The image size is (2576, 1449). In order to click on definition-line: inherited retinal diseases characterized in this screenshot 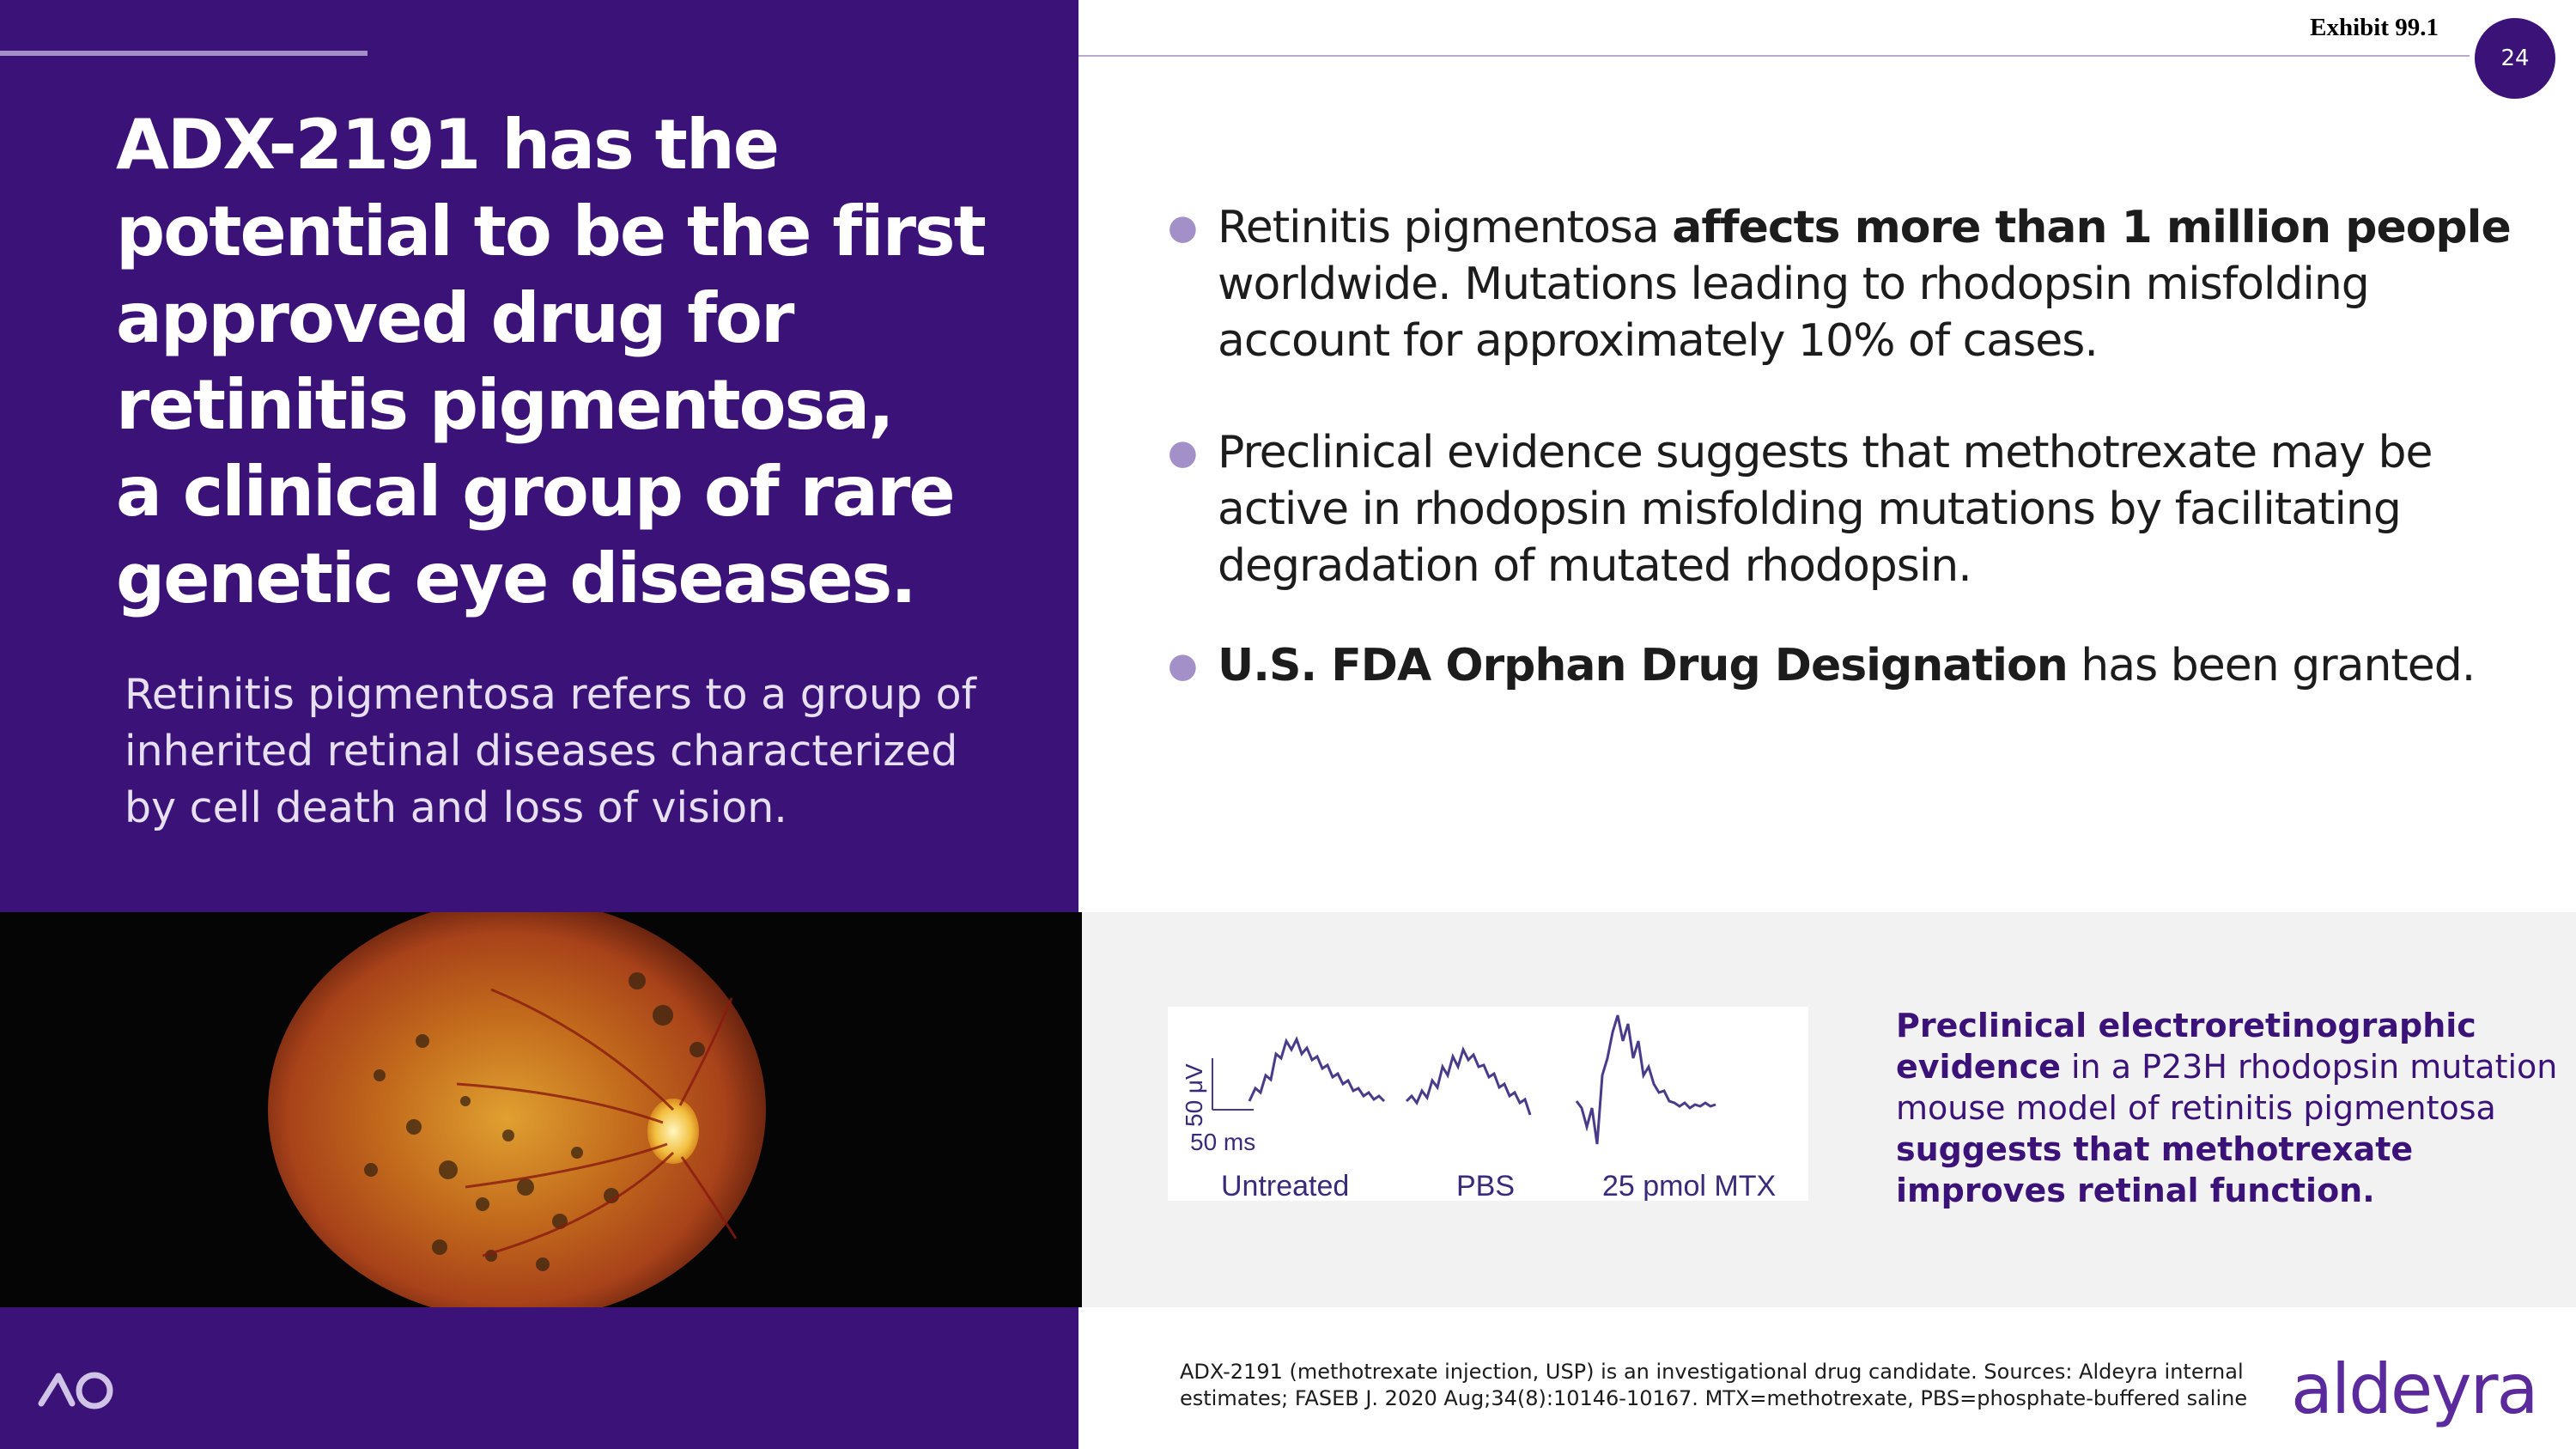, I will do `click(541, 751)`.